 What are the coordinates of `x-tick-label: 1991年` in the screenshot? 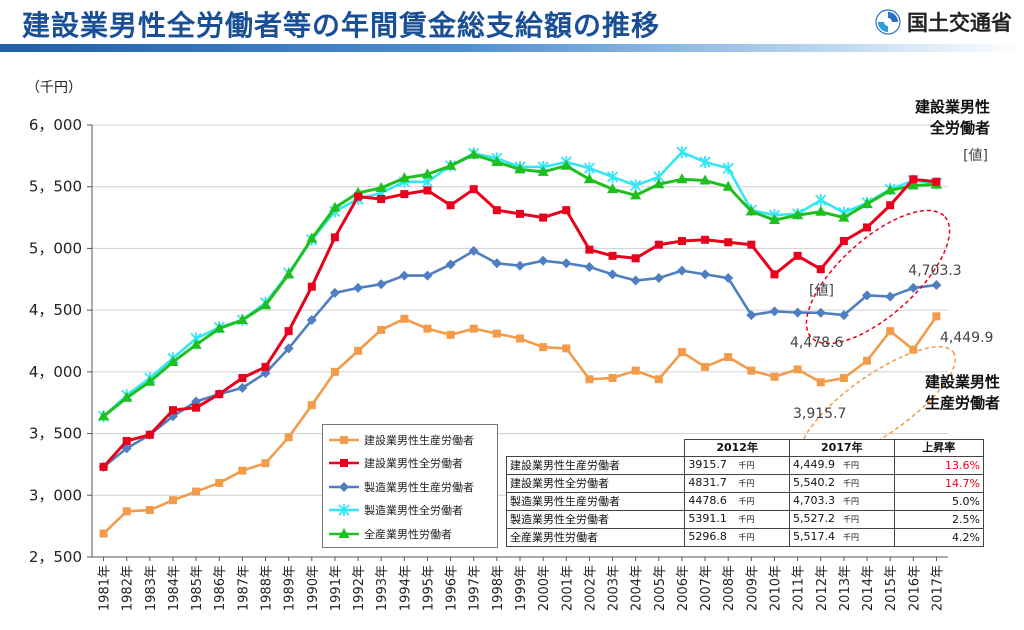 It's located at (336, 588).